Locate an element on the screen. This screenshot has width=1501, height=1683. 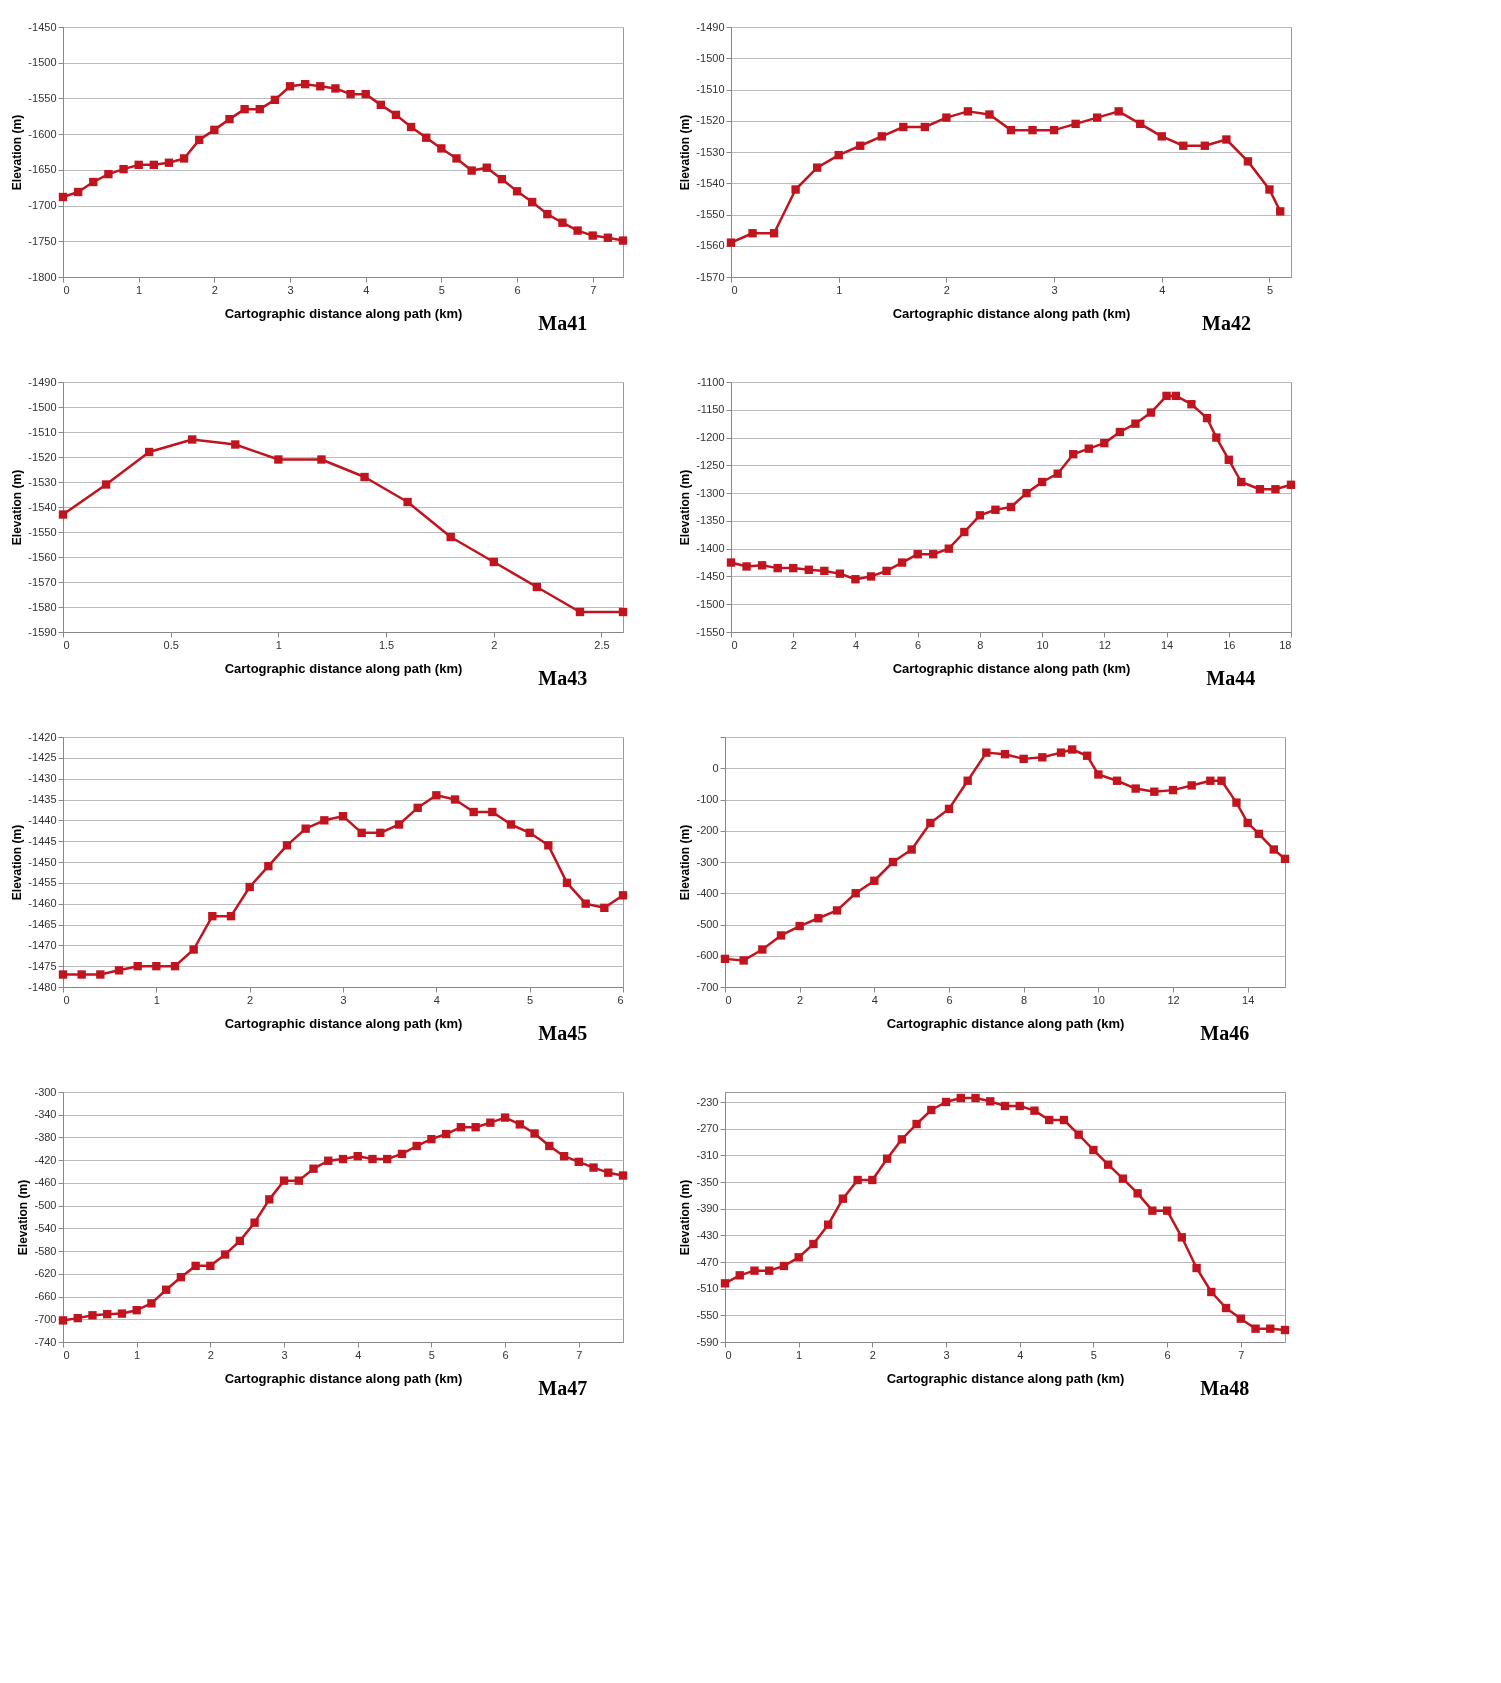
y-tick-label: -100 is located at coordinates (707, 799).